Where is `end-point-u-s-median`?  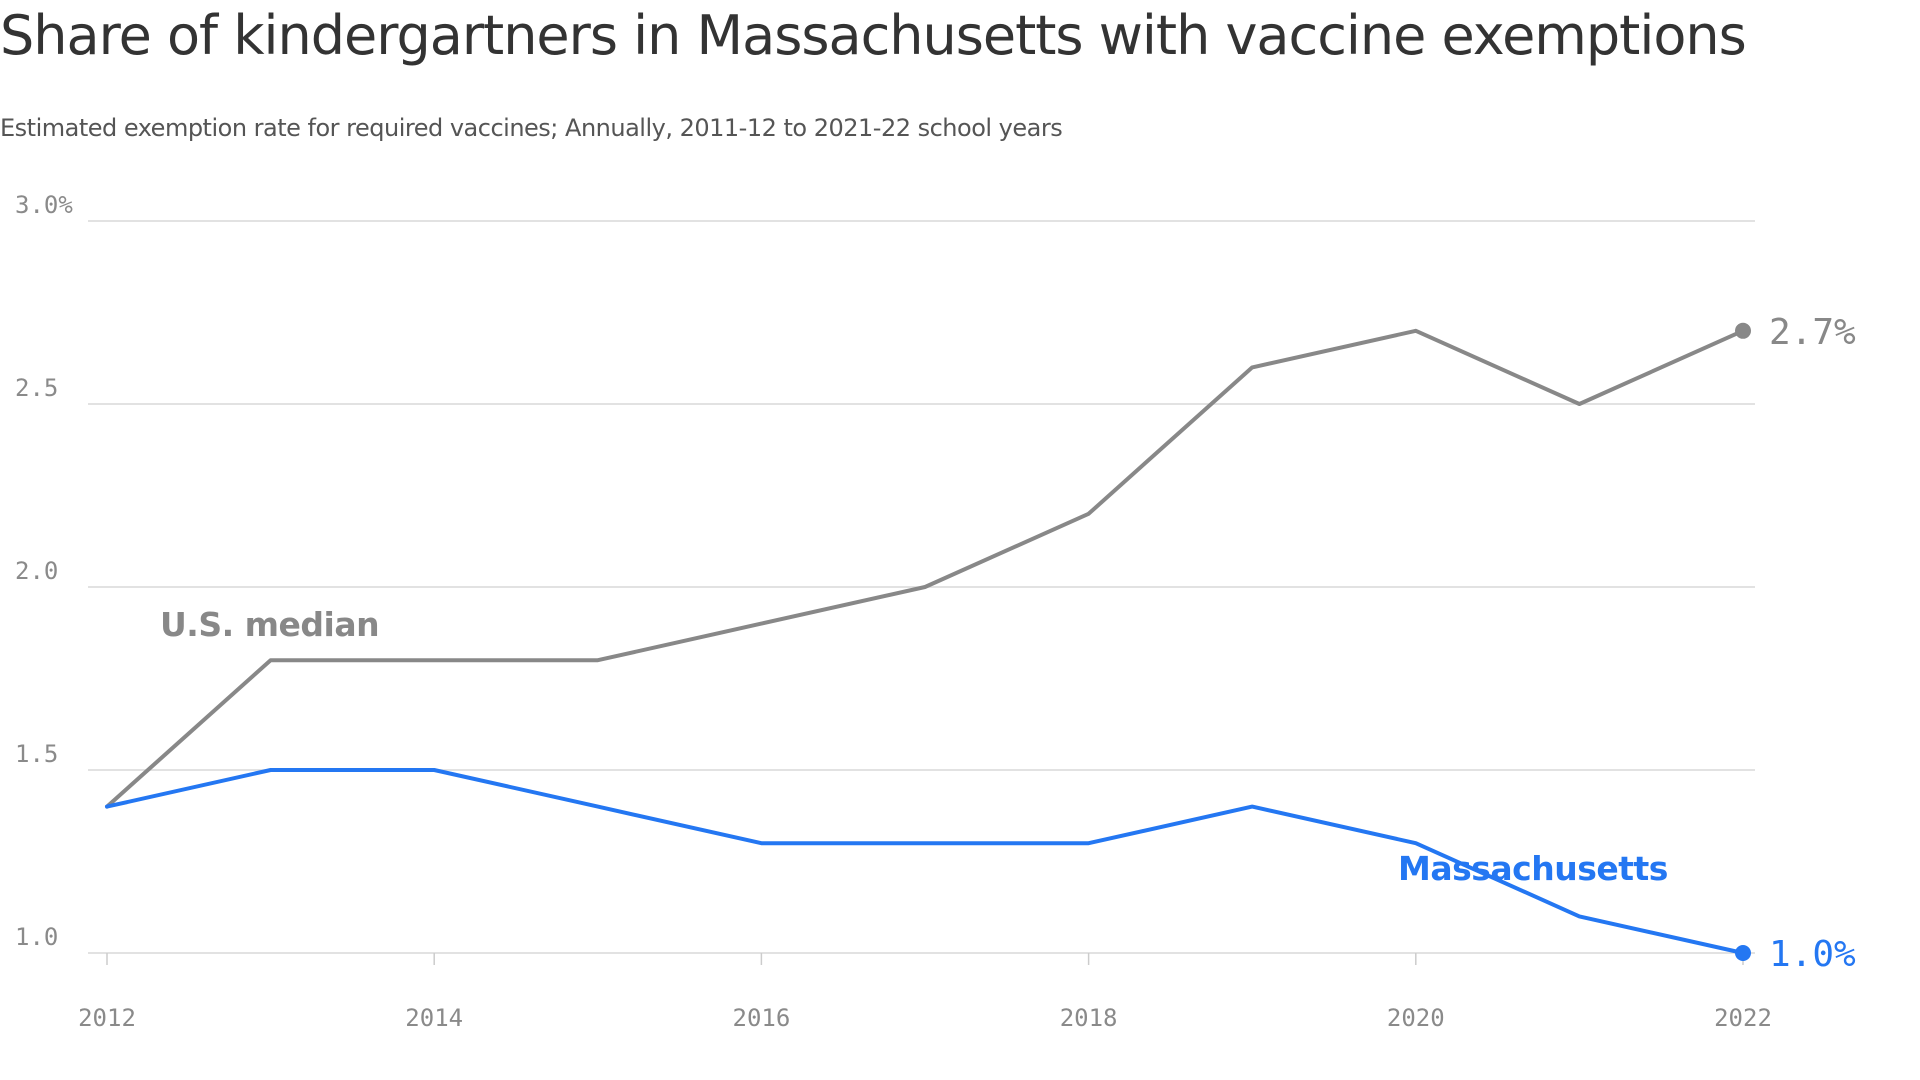 end-point-u-s-median is located at coordinates (1743, 330).